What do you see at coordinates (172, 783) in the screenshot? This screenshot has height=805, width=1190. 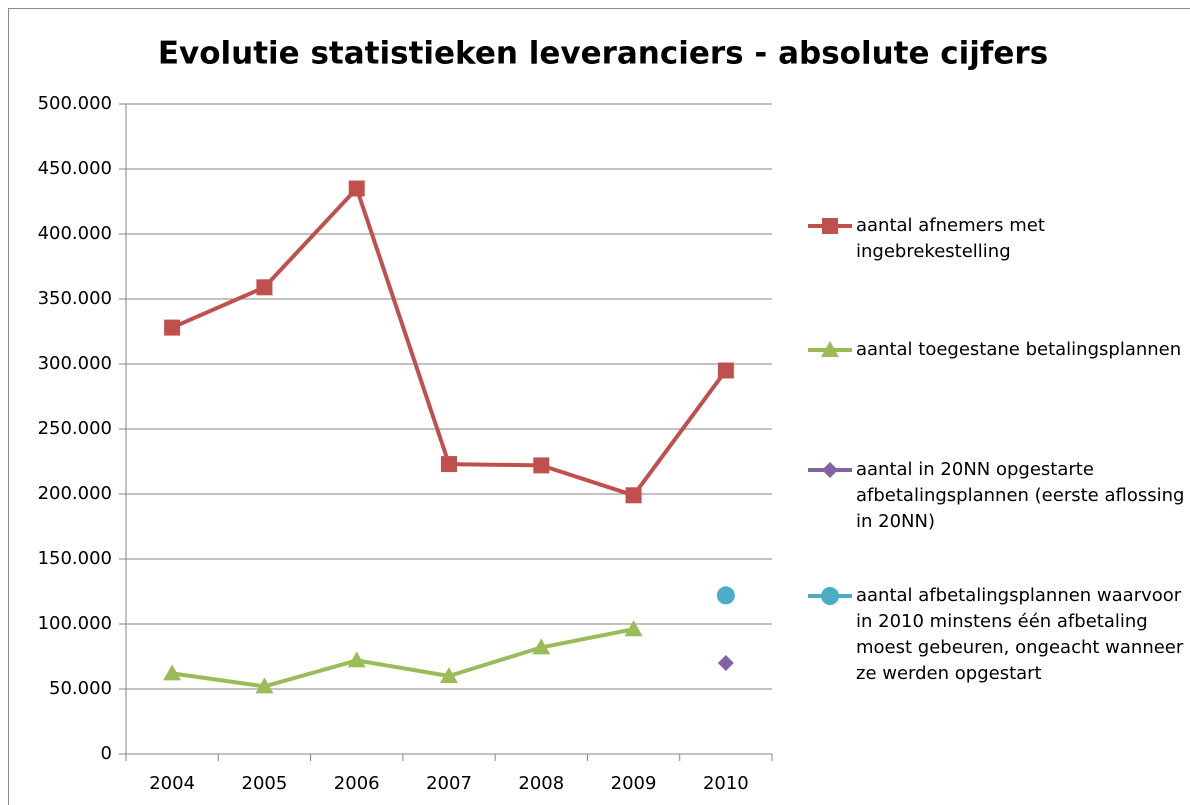 I see `x-tick-label: 2004` at bounding box center [172, 783].